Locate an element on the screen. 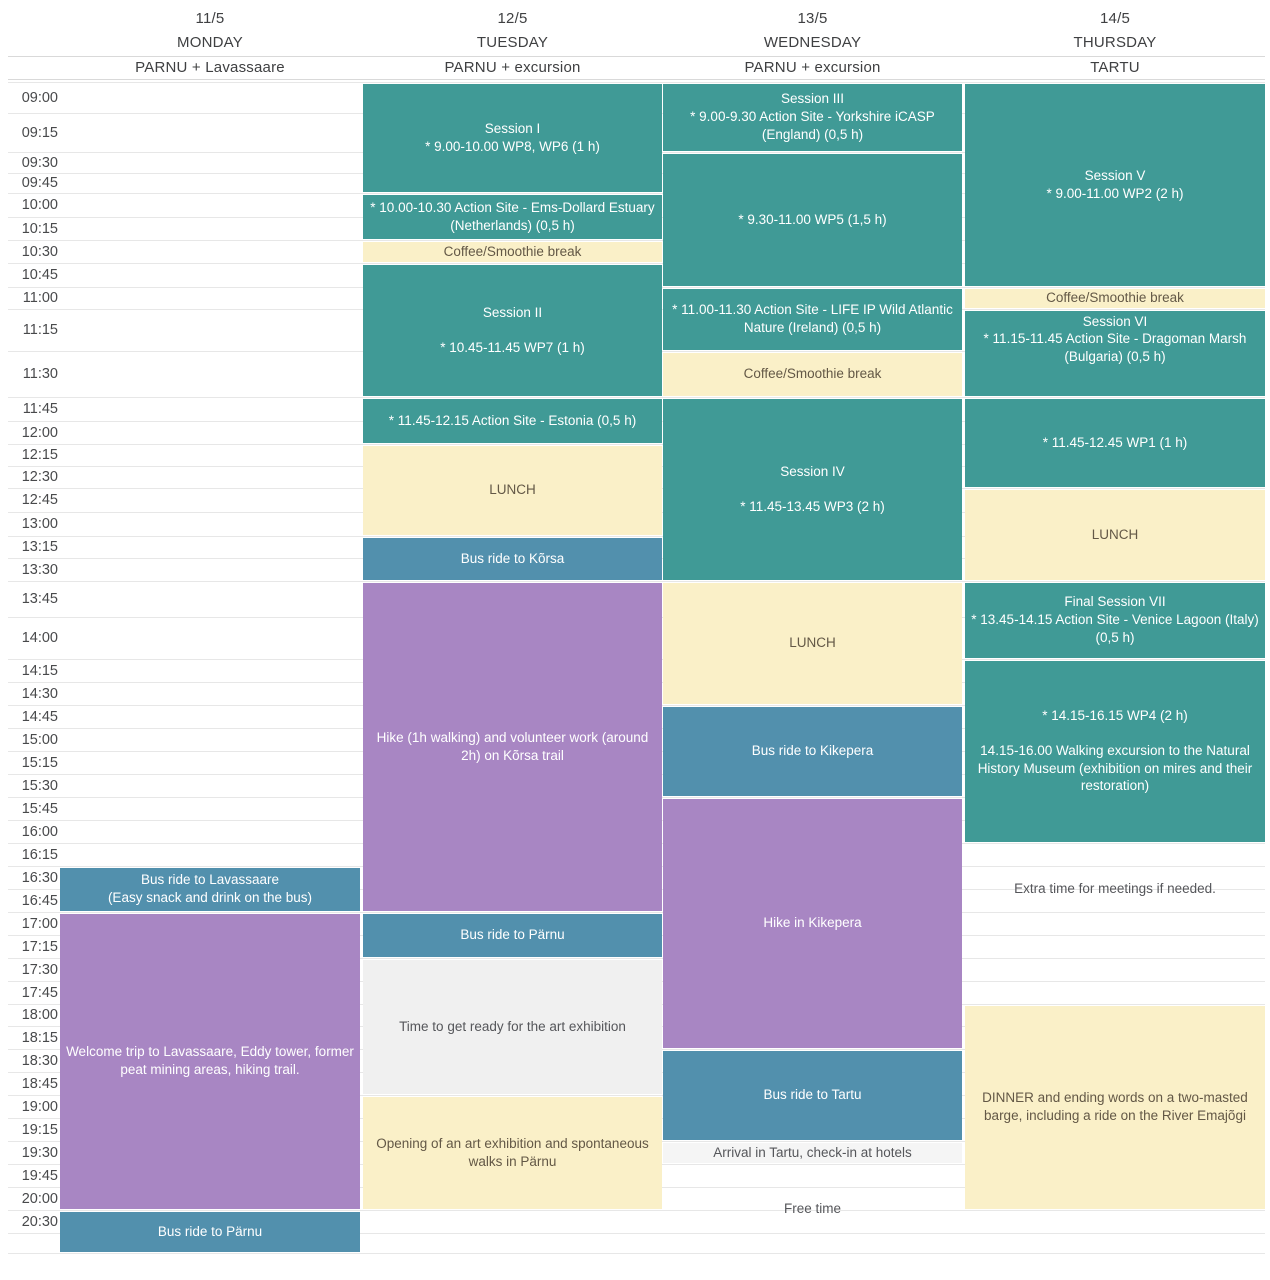  time-label: 18:30 is located at coordinates (39, 1060).